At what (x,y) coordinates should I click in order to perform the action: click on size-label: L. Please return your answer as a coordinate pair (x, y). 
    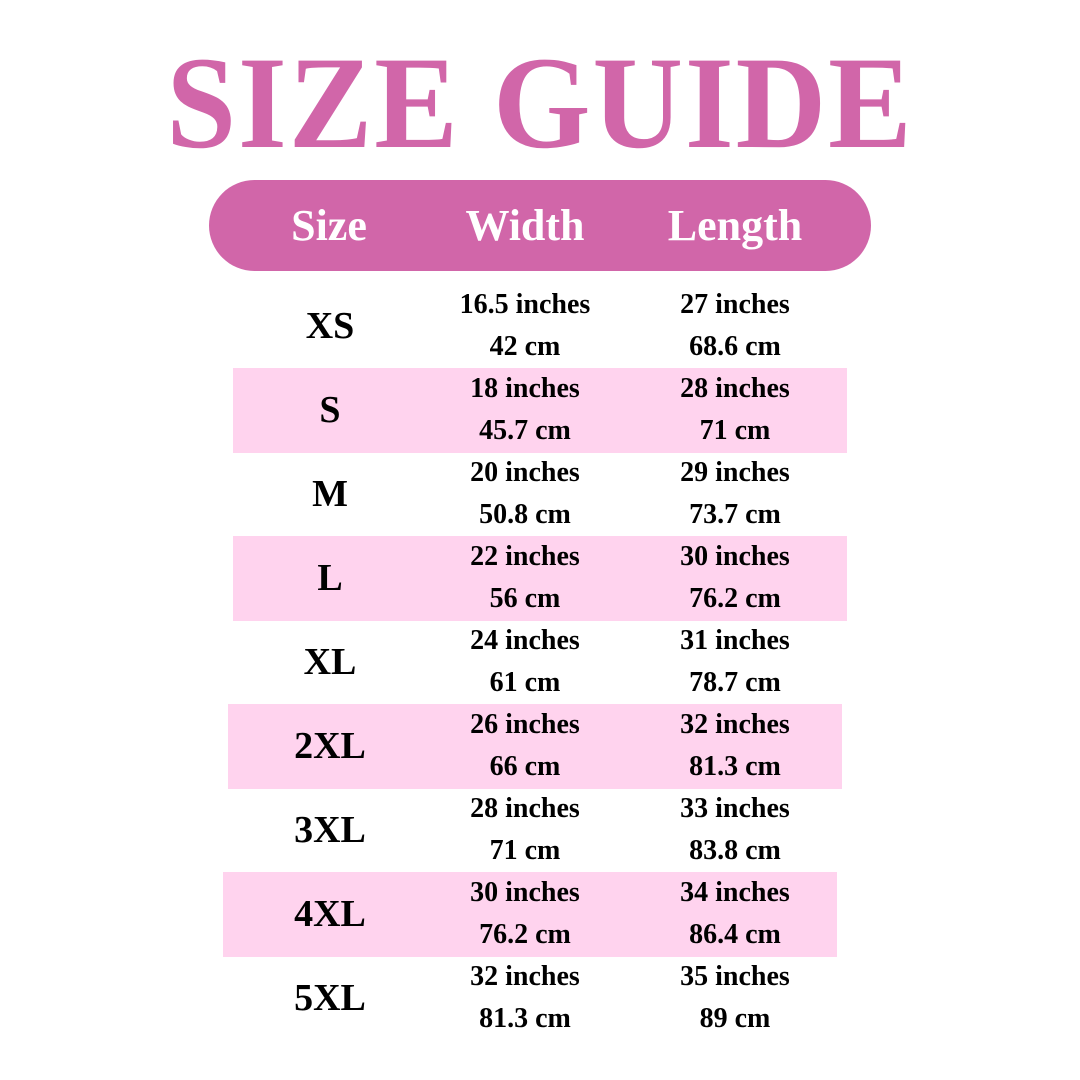
    Looking at the image, I should click on (330, 578).